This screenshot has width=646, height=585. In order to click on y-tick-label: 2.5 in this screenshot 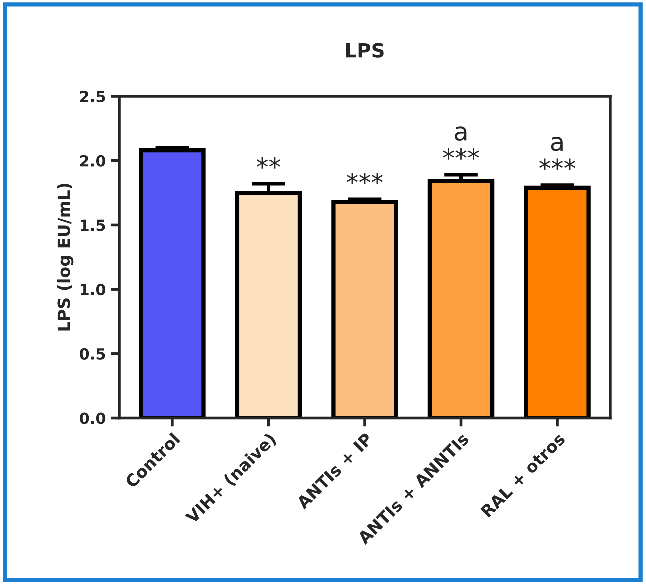, I will do `click(93, 96)`.